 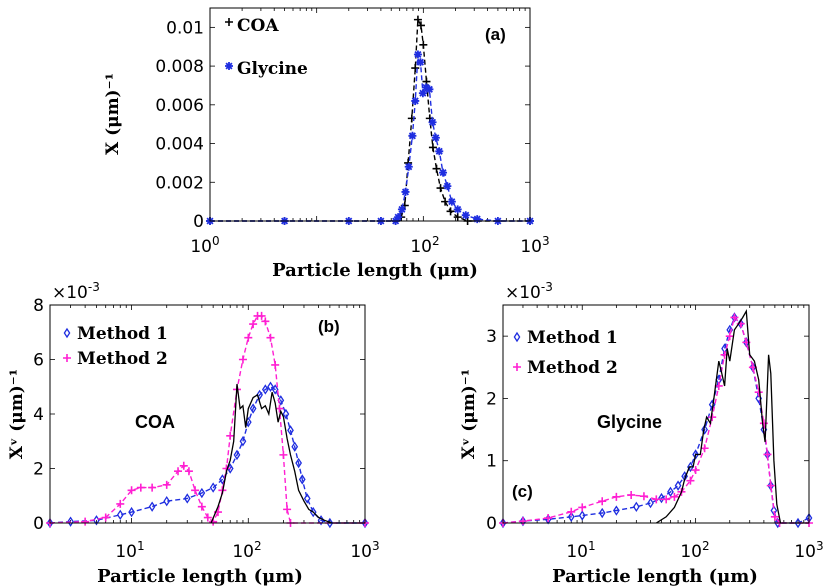 What do you see at coordinates (491, 462) in the screenshot?
I see `ytick-c-1: 1` at bounding box center [491, 462].